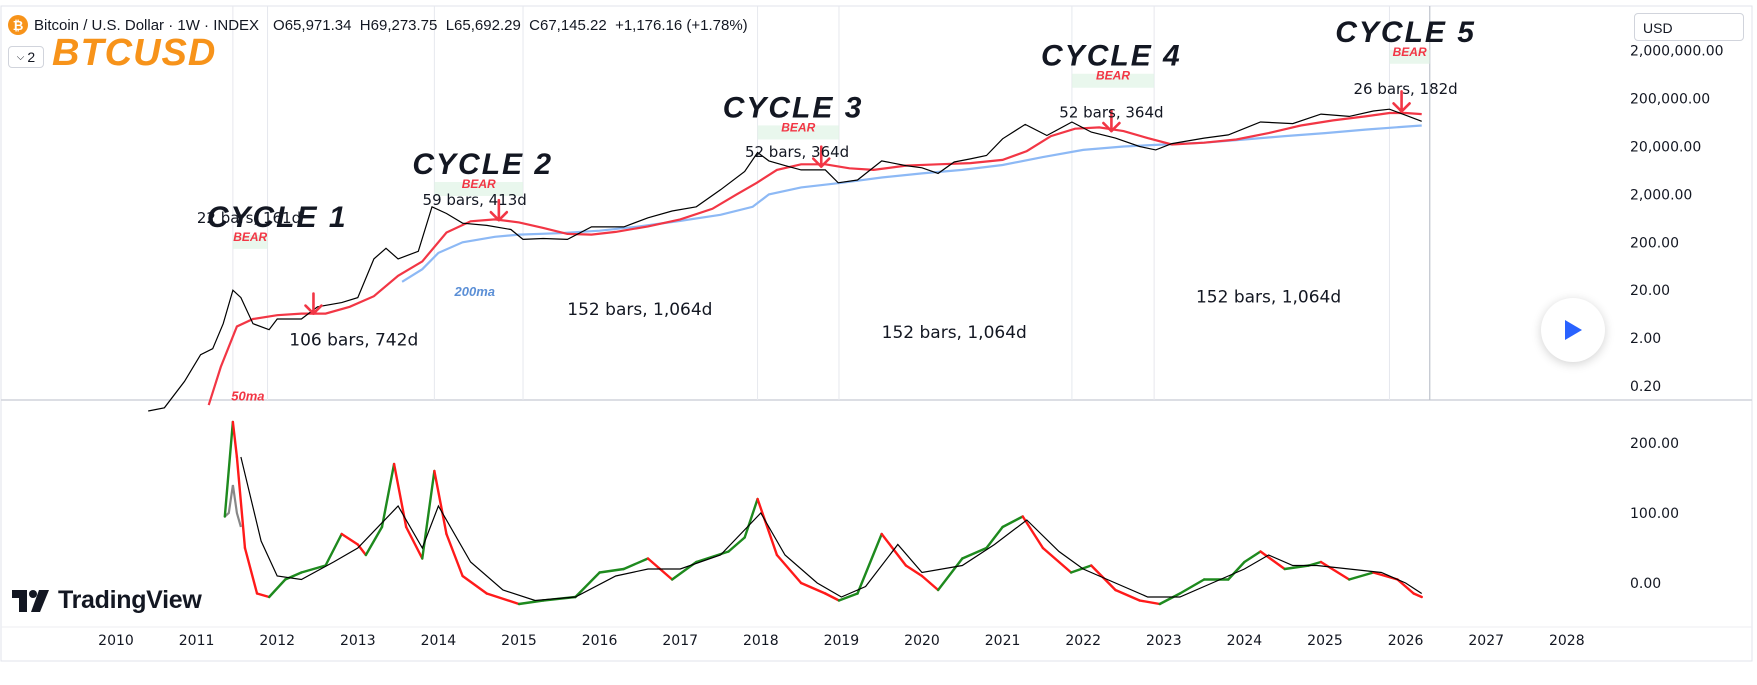 This screenshot has height=685, width=1757. I want to click on cycle-title: CYCLE 3, so click(793, 107).